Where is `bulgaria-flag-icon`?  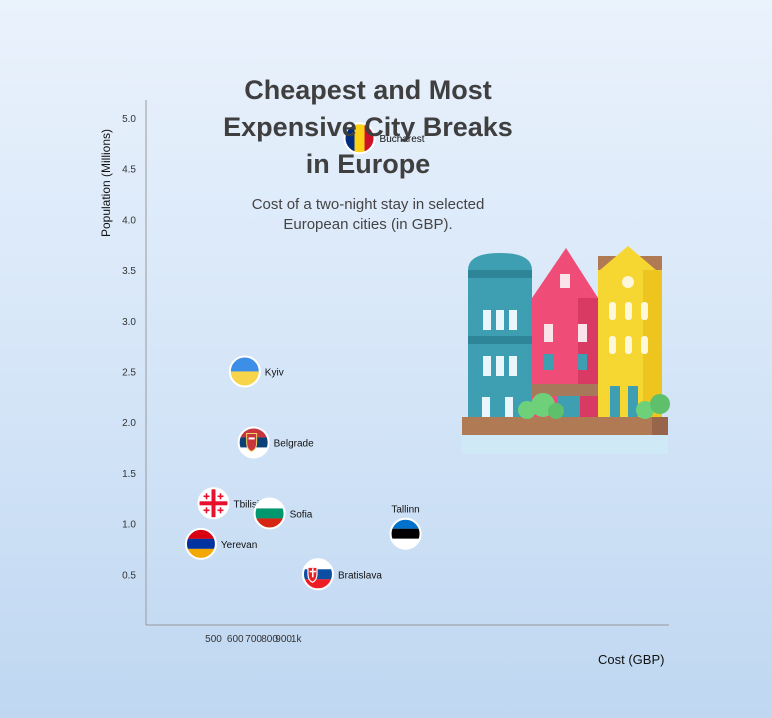 bulgaria-flag-icon is located at coordinates (269, 513).